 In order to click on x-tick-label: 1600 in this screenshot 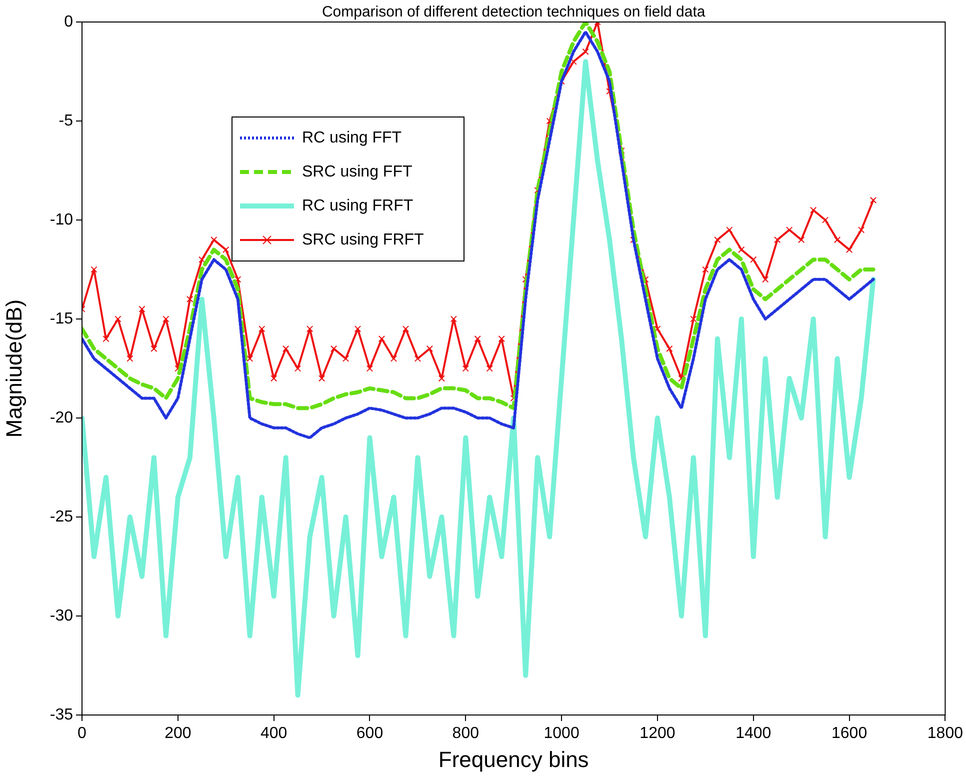, I will do `click(849, 733)`.